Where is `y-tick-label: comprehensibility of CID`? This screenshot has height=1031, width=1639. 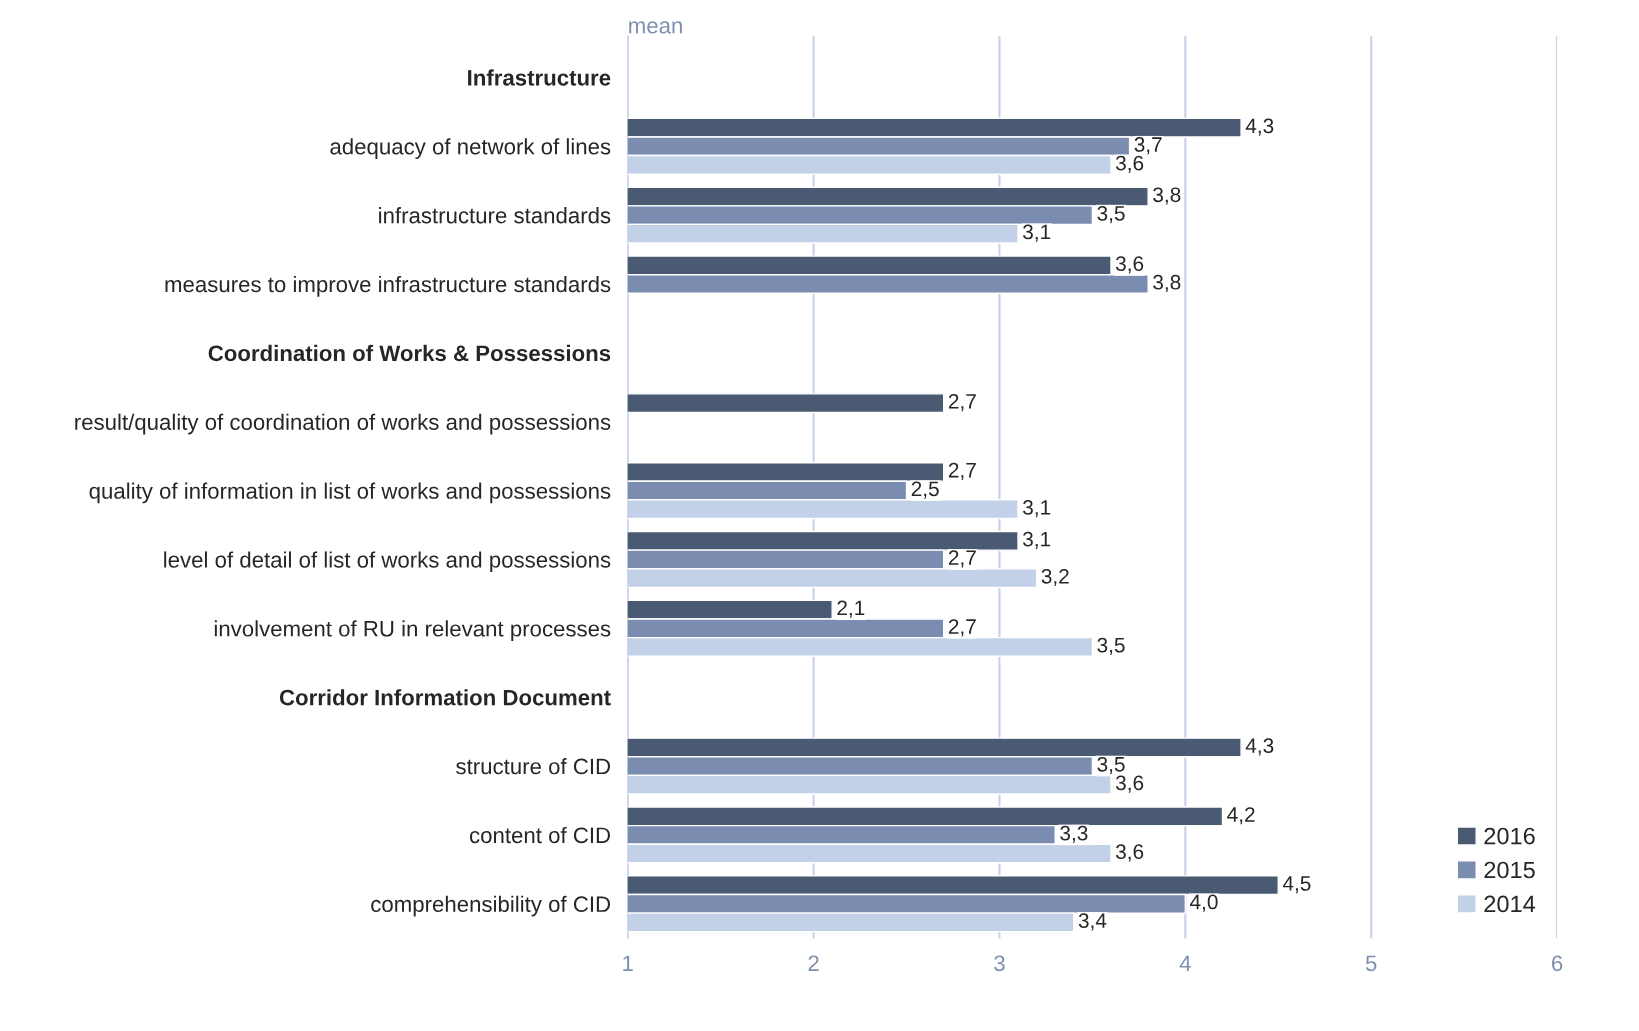
y-tick-label: comprehensibility of CID is located at coordinates (491, 906).